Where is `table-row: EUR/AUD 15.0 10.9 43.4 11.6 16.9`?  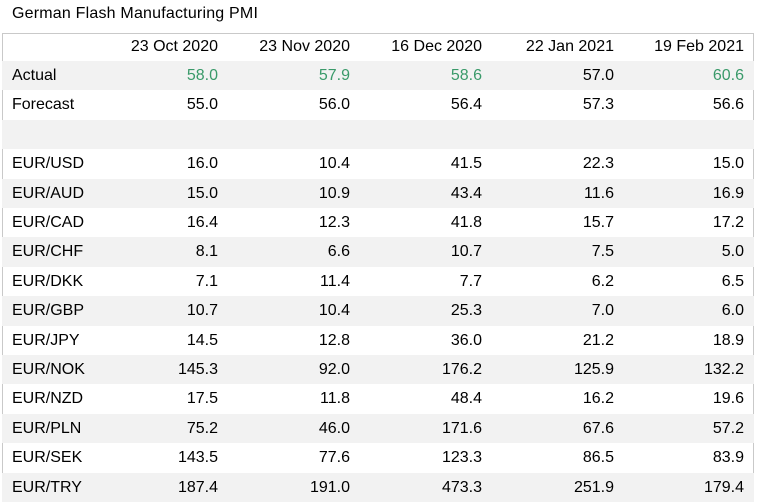
table-row: EUR/AUD 15.0 10.9 43.4 11.6 16.9 is located at coordinates (378, 193).